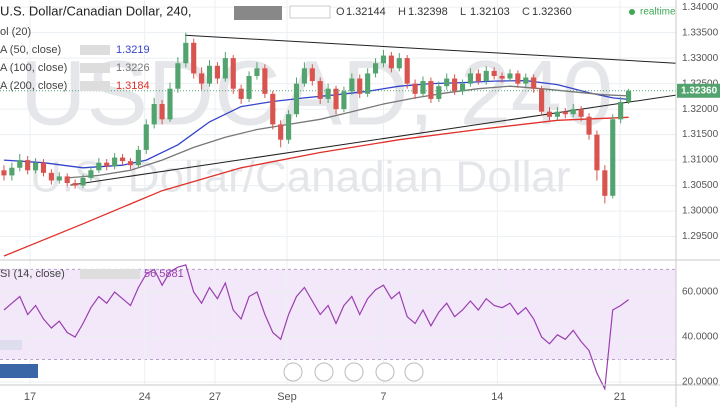 This screenshot has height=407, width=720. I want to click on y-tick-label: 60.0000, so click(700, 292).